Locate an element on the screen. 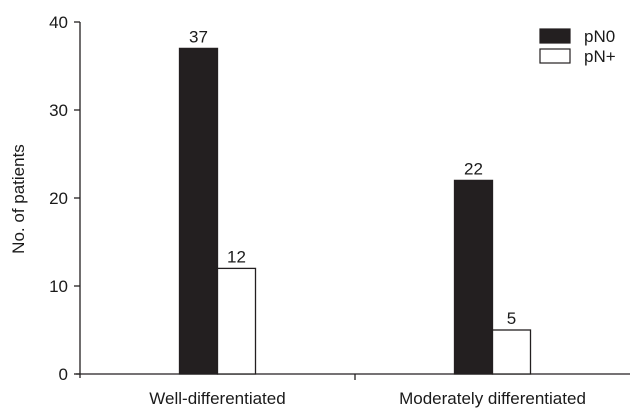 The image size is (638, 409). data-label: 22 is located at coordinates (473, 168).